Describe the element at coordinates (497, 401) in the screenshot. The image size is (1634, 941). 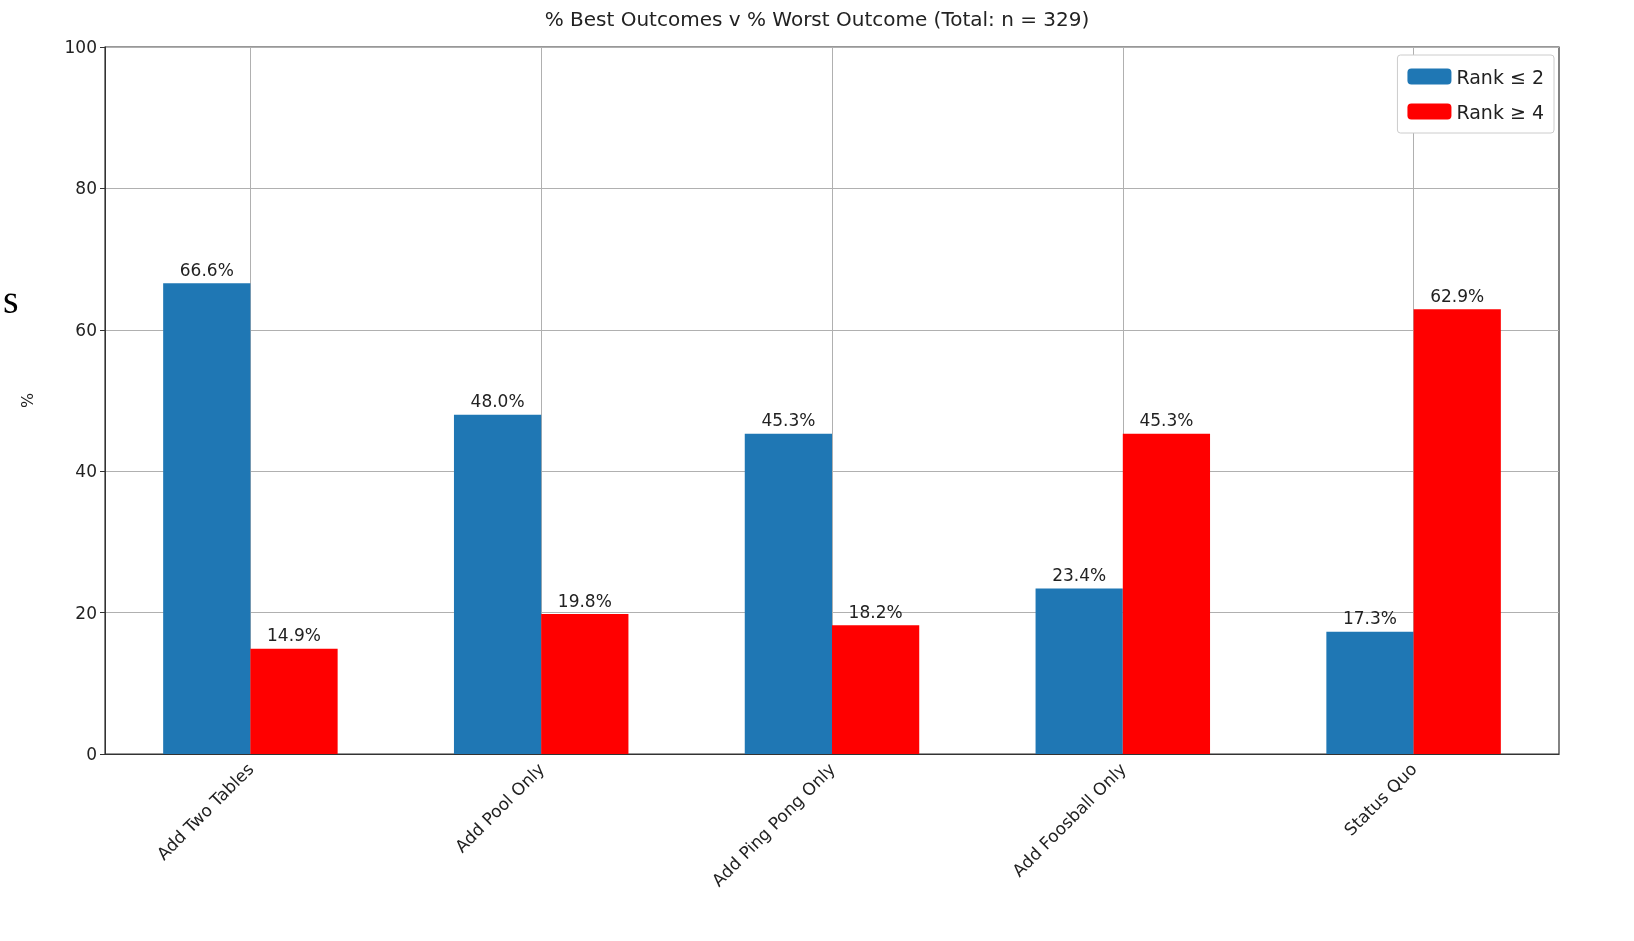
I see `data-label: 48.0%` at that location.